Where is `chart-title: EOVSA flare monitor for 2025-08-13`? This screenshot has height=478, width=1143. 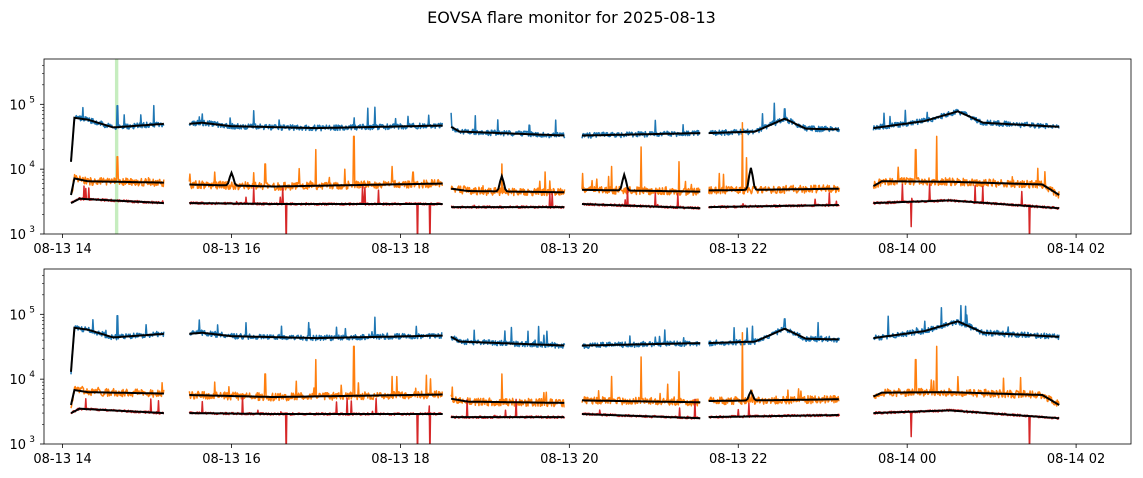
chart-title: EOVSA flare monitor for 2025-08-13 is located at coordinates (571, 17).